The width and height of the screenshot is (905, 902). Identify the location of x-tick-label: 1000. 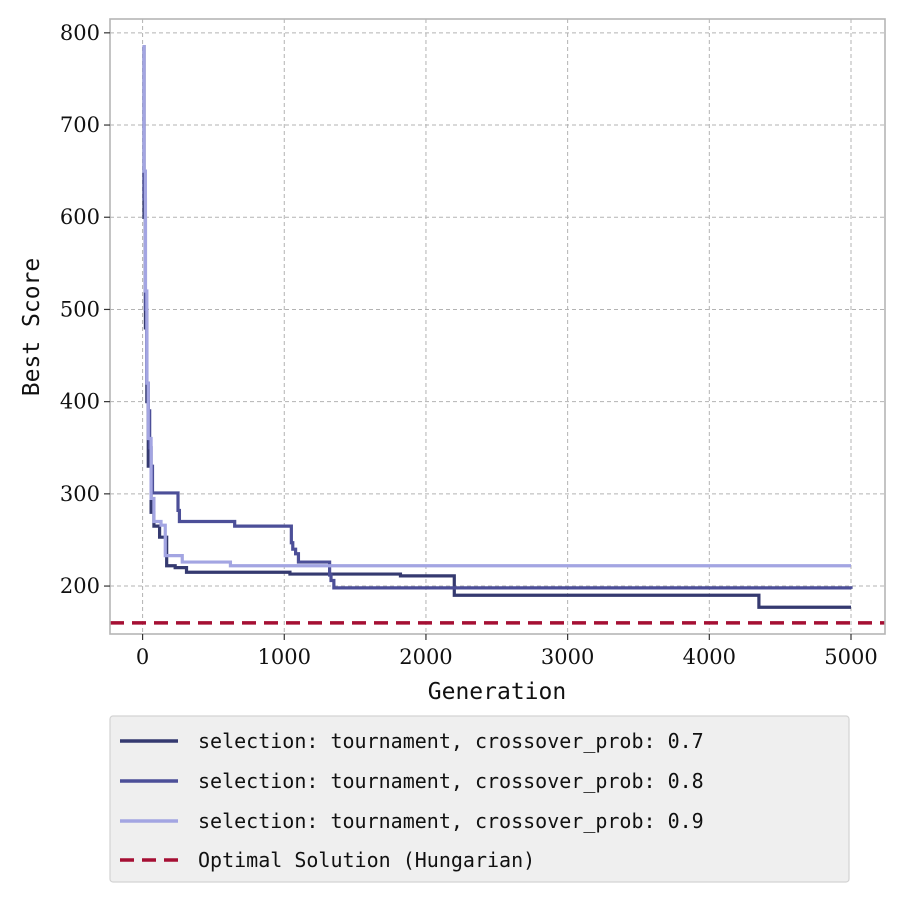
(284, 657).